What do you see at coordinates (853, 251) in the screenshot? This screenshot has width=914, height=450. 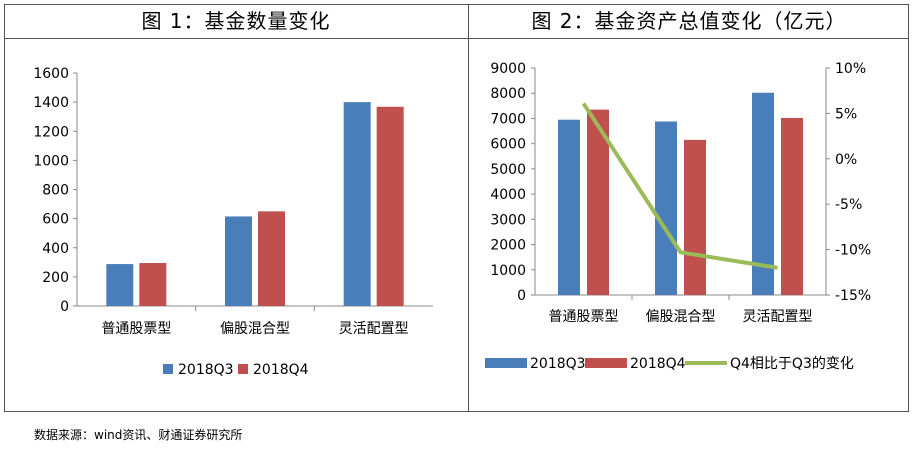 I see `y2-tick-label: -10%` at bounding box center [853, 251].